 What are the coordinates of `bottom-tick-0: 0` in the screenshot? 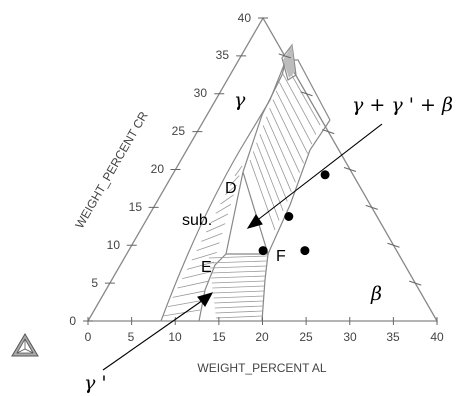 It's located at (88, 337).